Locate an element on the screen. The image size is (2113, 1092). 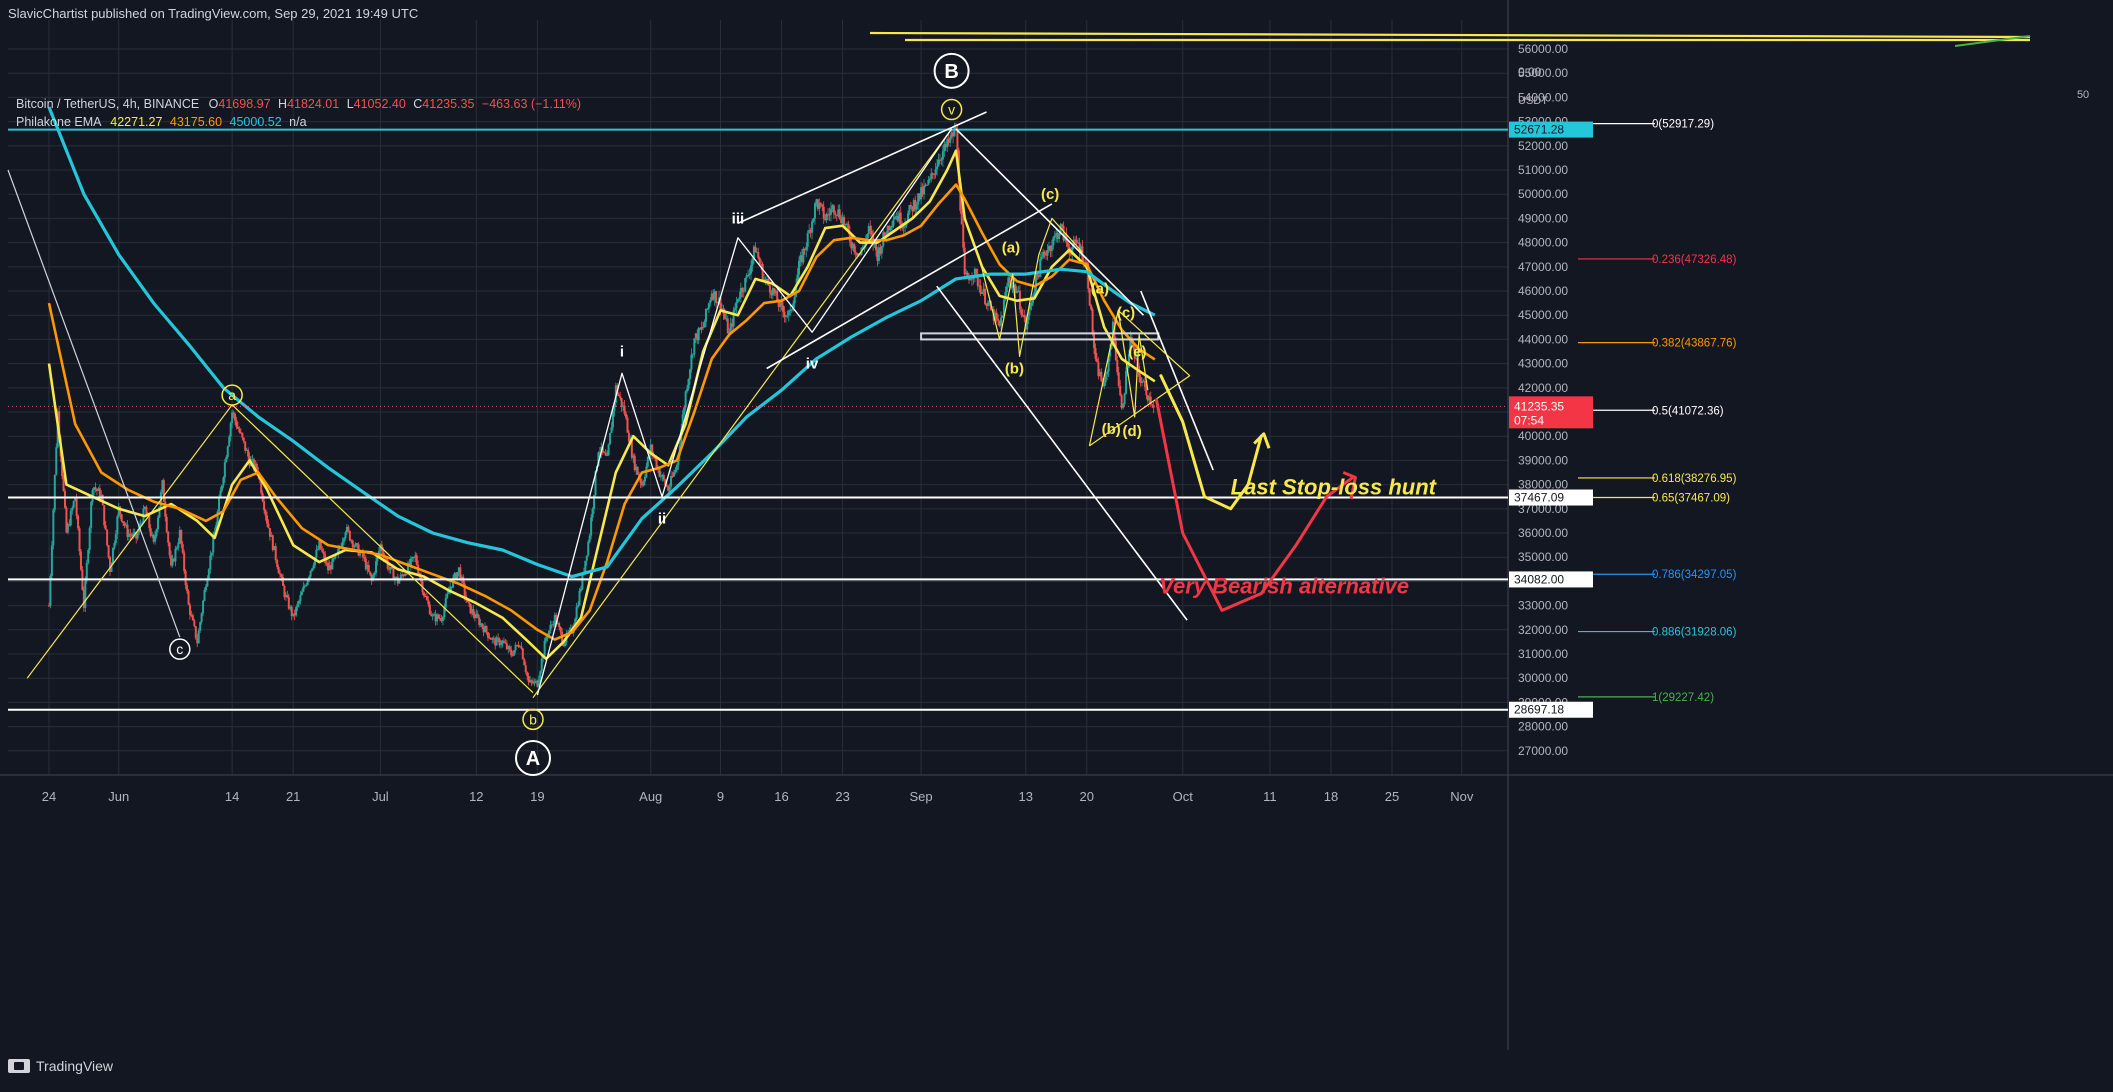
price-tick-label: 42000.00 is located at coordinates (1543, 388).